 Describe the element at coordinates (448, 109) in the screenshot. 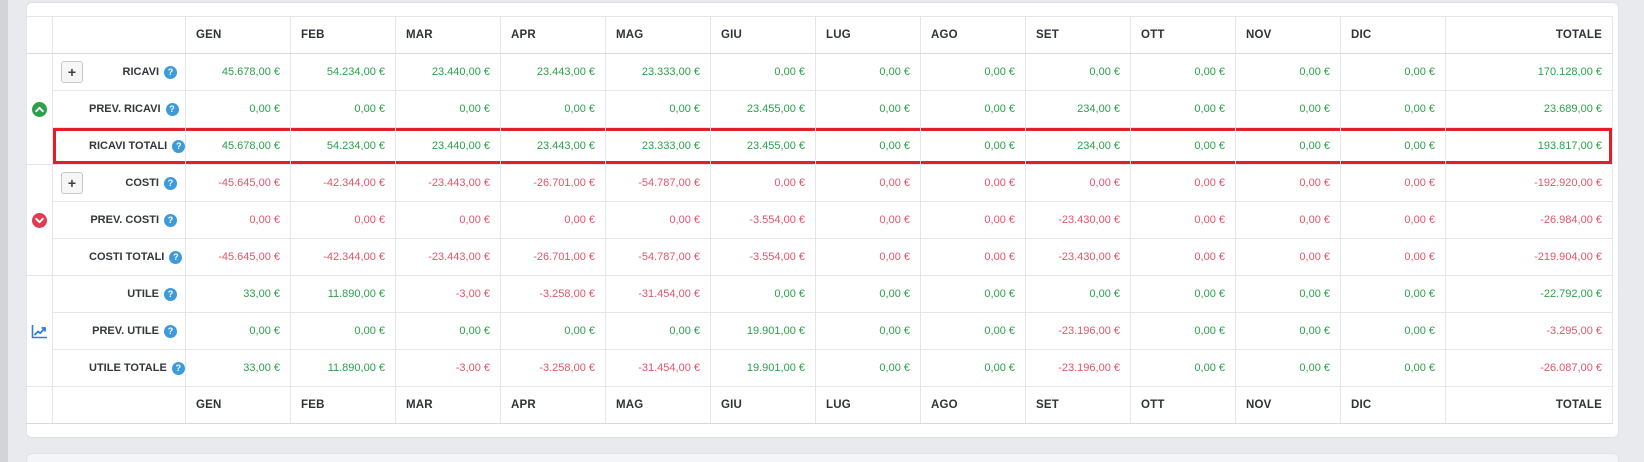

I see `cell-prev-ricavi-mar: 0,00 €` at that location.